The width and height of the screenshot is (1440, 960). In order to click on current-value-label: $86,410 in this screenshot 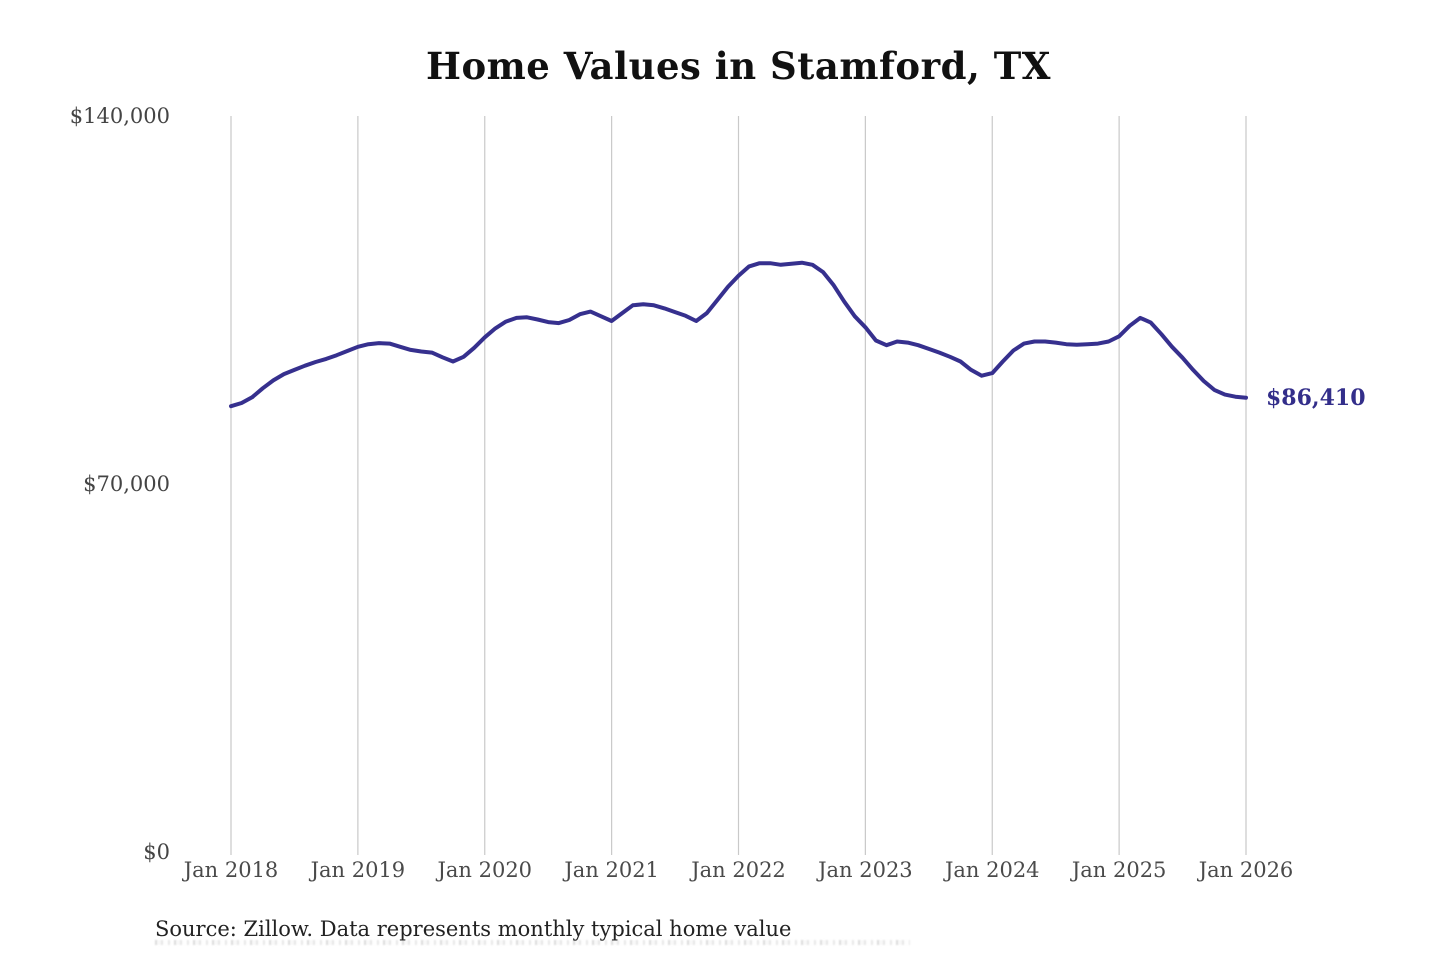, I will do `click(1316, 397)`.